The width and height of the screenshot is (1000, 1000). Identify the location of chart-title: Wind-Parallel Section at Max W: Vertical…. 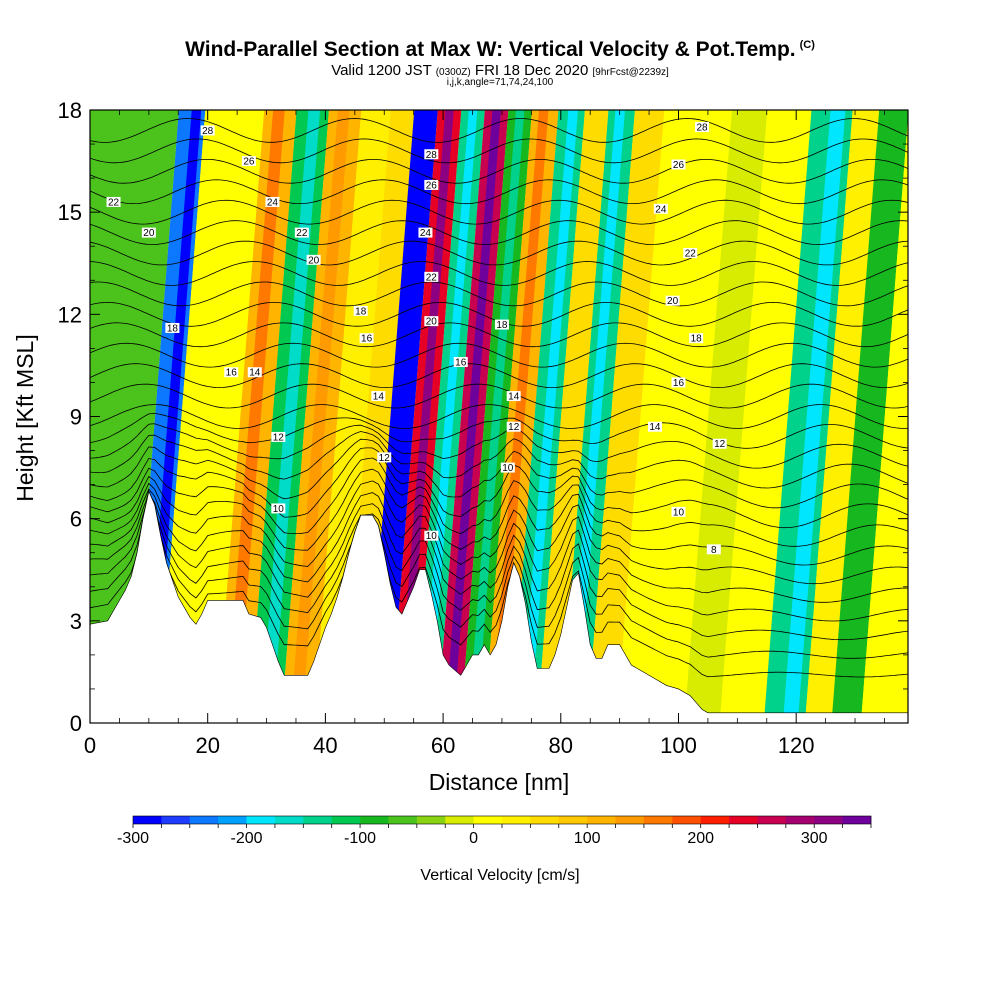
(500, 50).